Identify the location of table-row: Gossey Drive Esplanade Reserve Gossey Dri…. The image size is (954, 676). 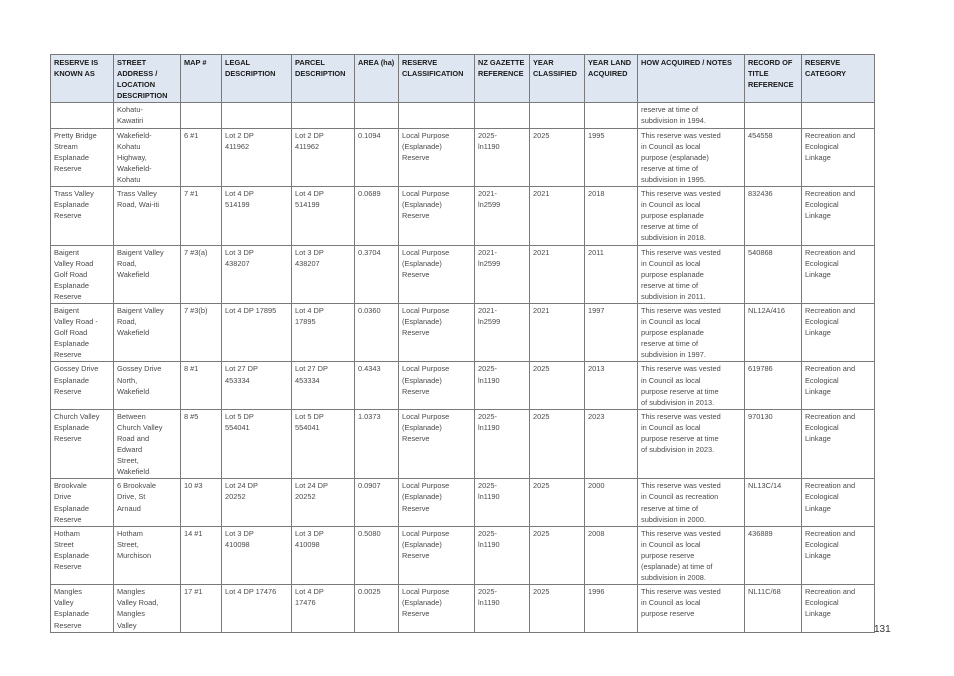
(462, 385).